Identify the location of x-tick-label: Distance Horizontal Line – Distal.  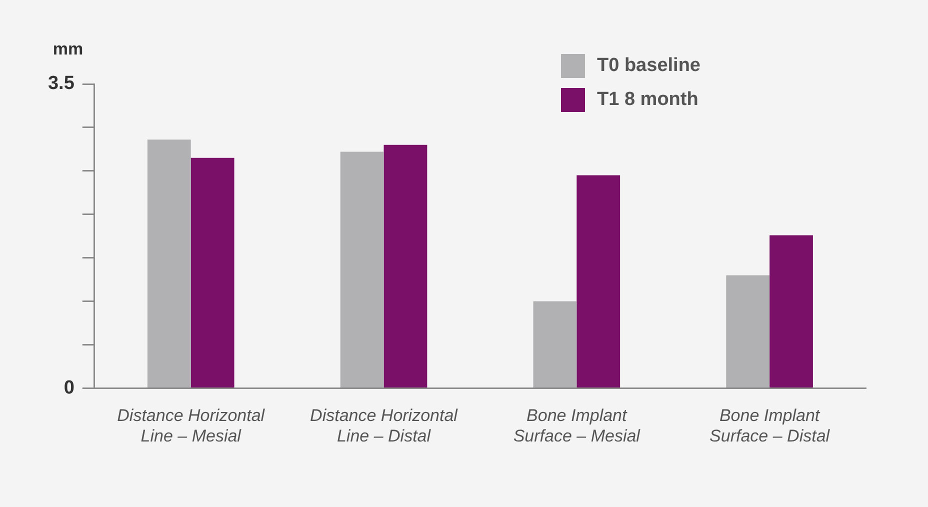
(384, 426).